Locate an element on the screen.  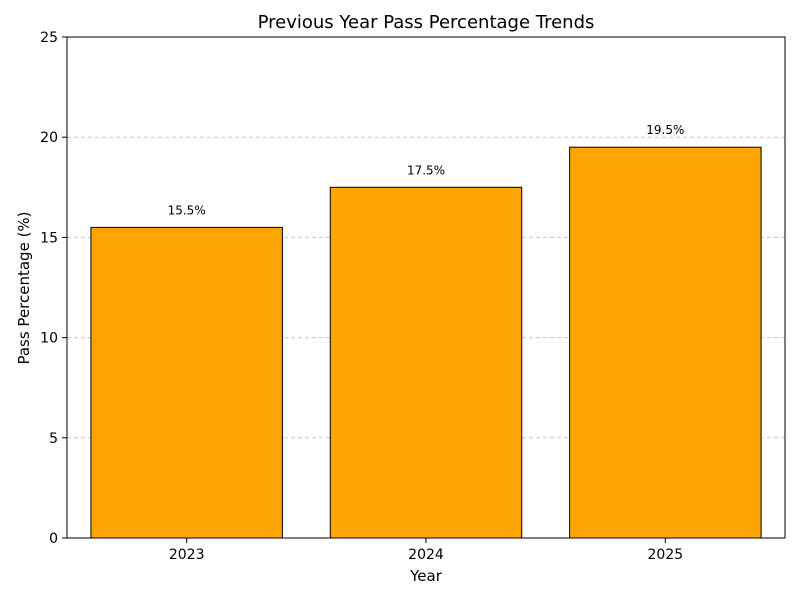
x-tick-label: 2024 is located at coordinates (426, 555).